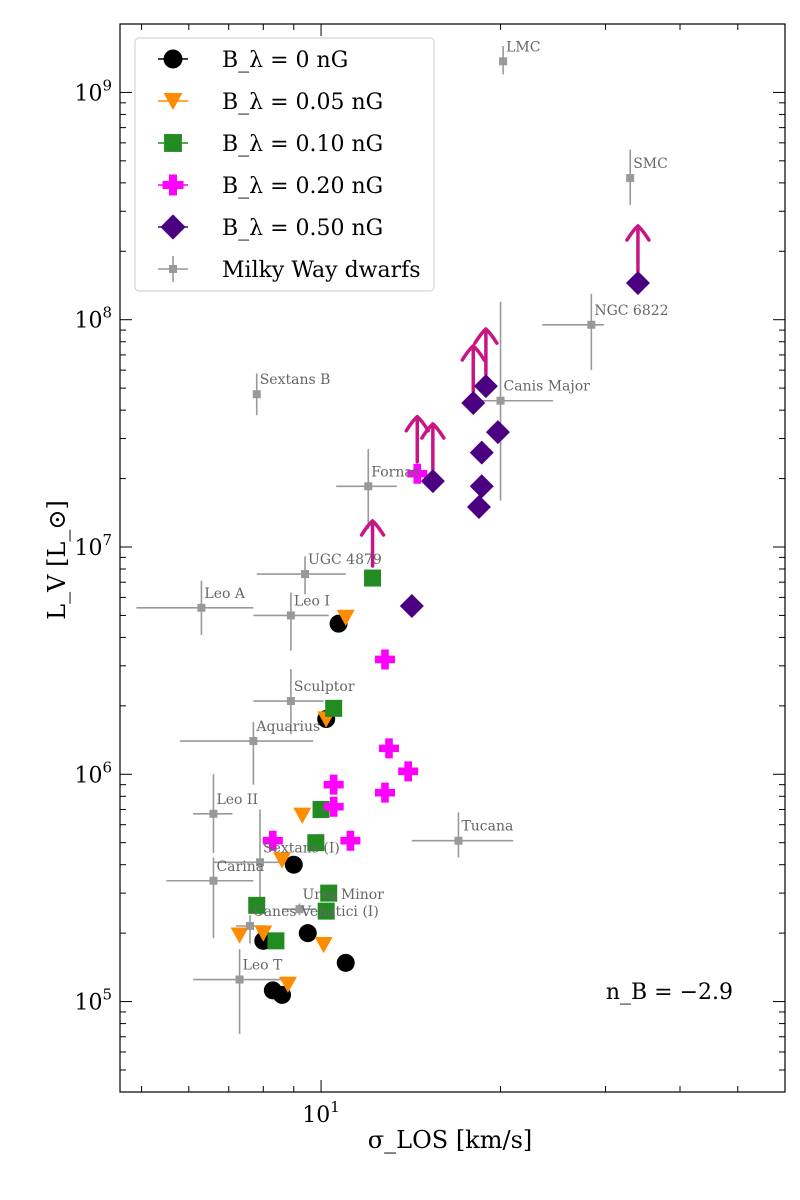  Describe the element at coordinates (240, 867) in the screenshot. I see `galaxy-label-14: Carina` at that location.